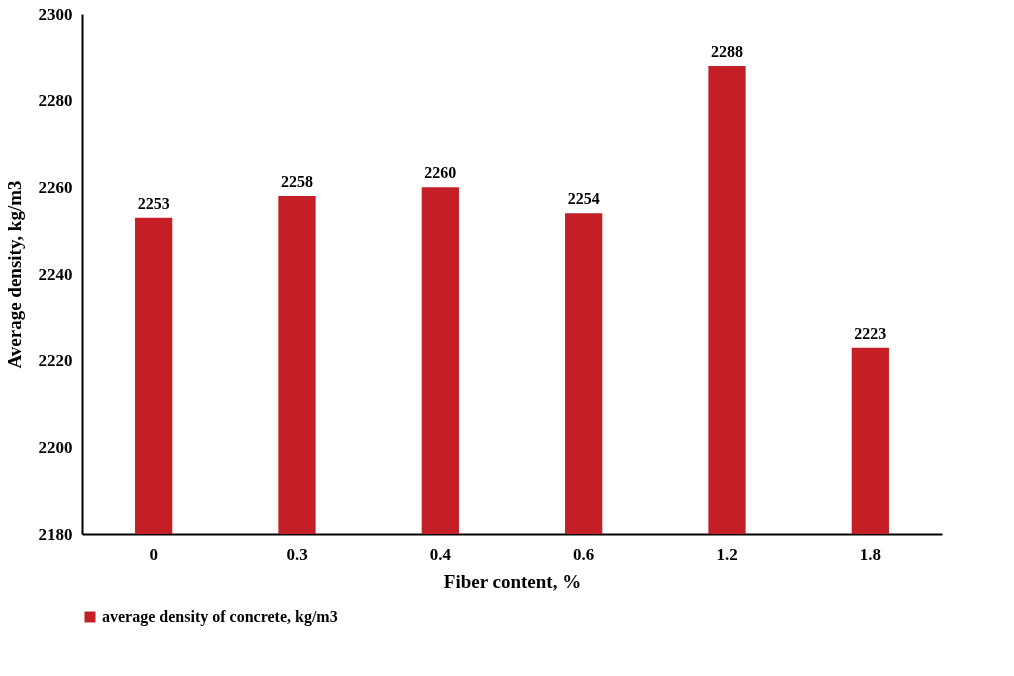 Image resolution: width=1014 pixels, height=676 pixels. I want to click on x-axis-title: Fiber content, %, so click(512, 581).